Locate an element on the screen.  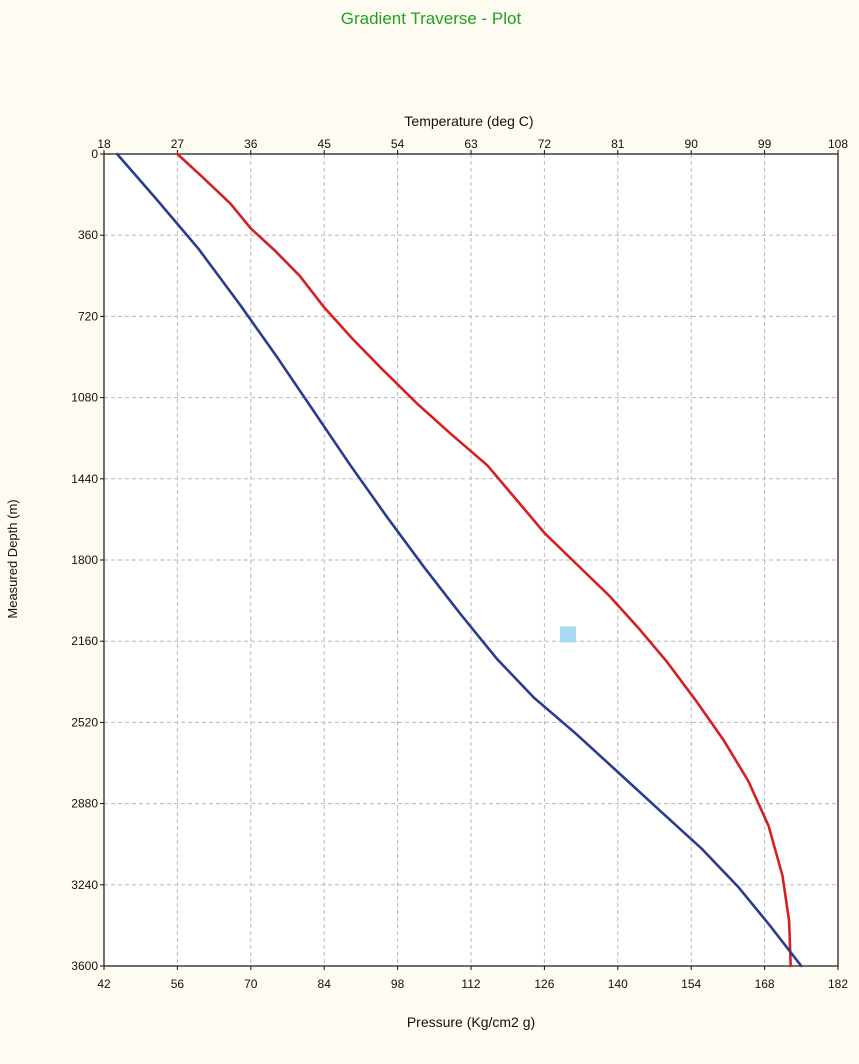
top-axis-tick-label: 81 is located at coordinates (618, 144).